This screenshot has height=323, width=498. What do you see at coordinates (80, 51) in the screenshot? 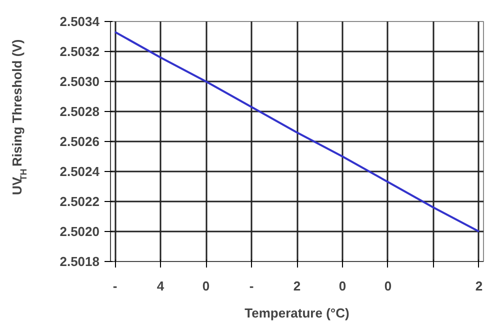
I see `y-tick-label: 2.5032` at bounding box center [80, 51].